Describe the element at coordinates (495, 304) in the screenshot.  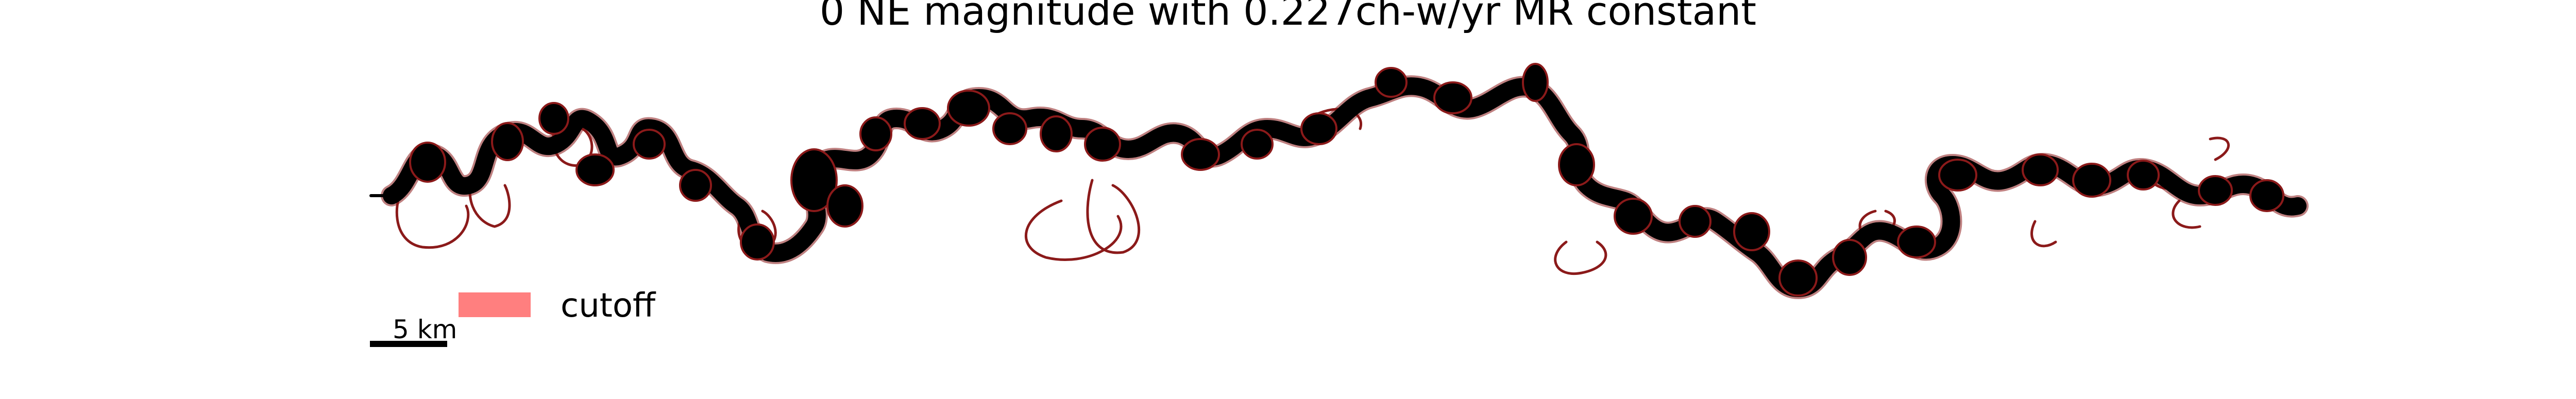
I see `legend-swatch-cutoff` at that location.